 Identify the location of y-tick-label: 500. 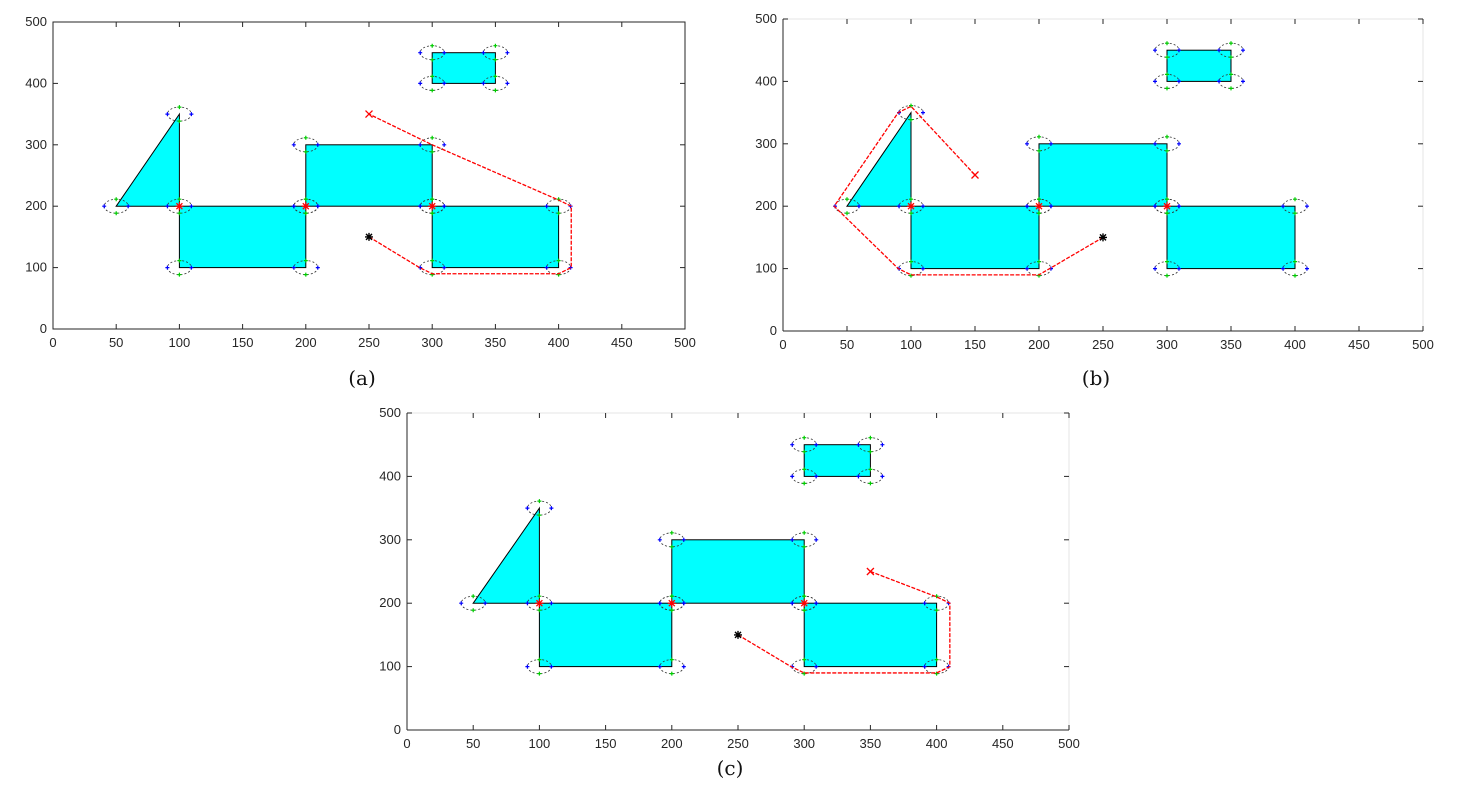
(36, 21).